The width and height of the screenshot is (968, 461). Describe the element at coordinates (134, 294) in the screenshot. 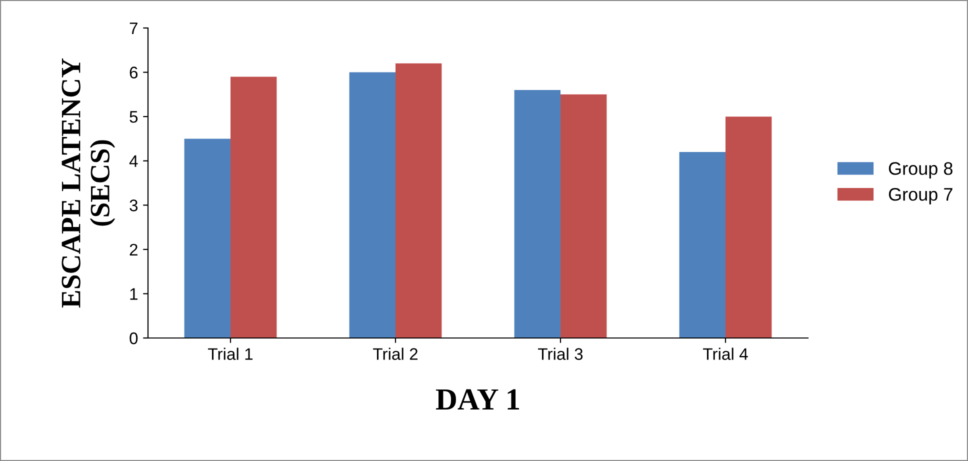

I see `y-tick-label: 1` at that location.